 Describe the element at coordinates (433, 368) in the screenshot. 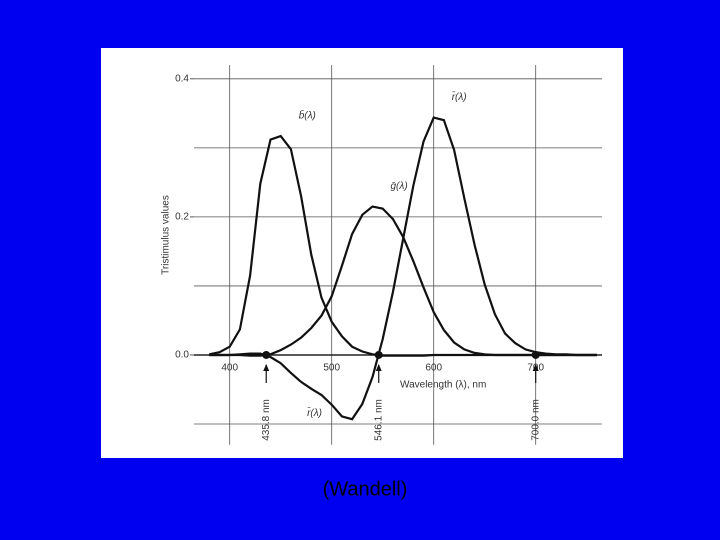

I see `x-tick-label: 600` at that location.